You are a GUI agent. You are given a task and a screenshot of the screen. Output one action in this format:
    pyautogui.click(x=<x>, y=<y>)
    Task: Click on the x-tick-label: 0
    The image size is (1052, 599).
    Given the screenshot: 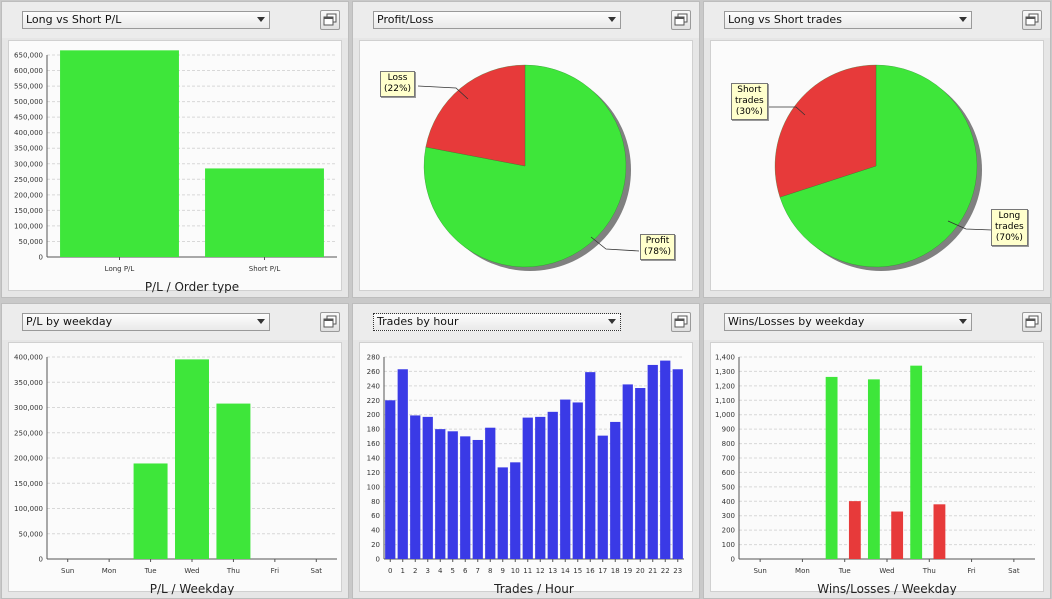 What is the action you would take?
    pyautogui.click(x=390, y=571)
    